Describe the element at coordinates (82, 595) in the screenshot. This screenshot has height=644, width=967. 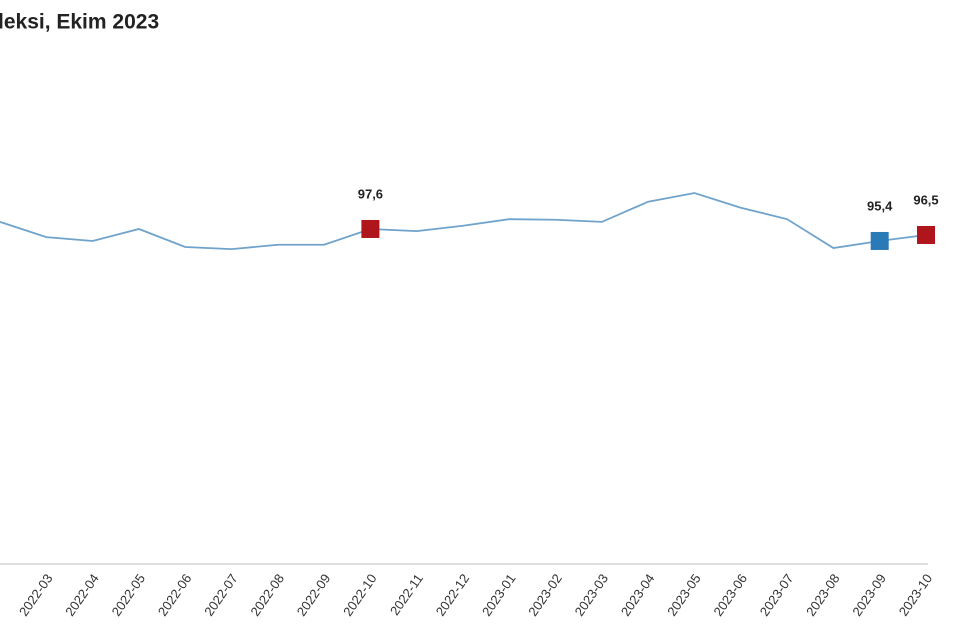
I see `x-tick-label: 2022-04` at that location.